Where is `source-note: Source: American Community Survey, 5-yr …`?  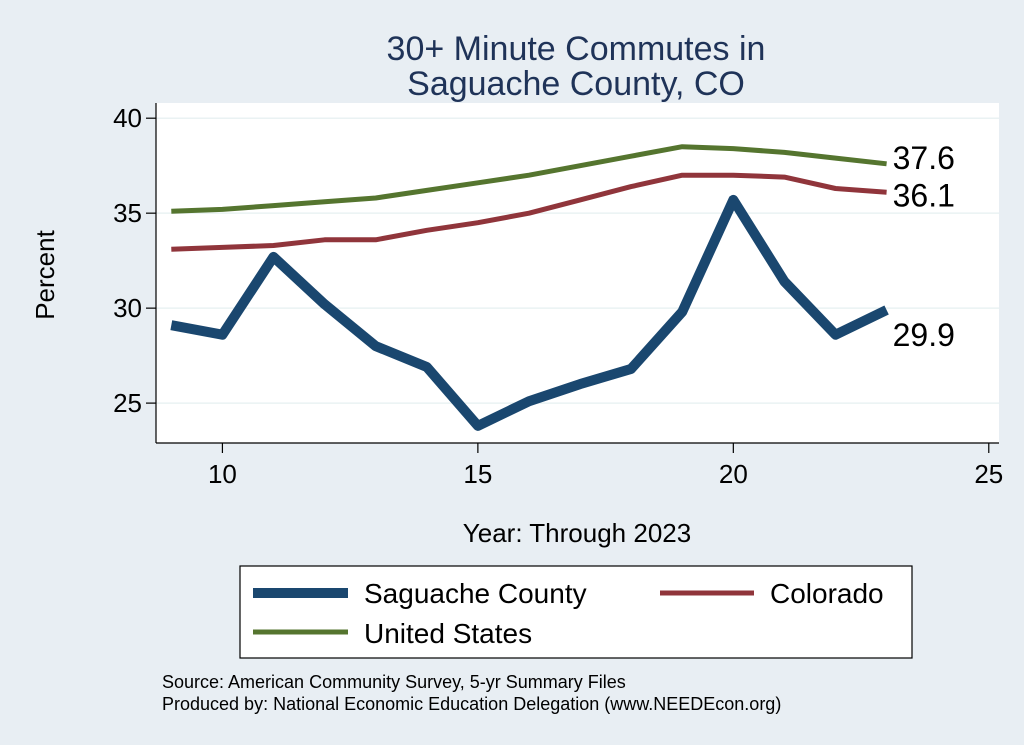 source-note: Source: American Community Survey, 5-yr … is located at coordinates (394, 682).